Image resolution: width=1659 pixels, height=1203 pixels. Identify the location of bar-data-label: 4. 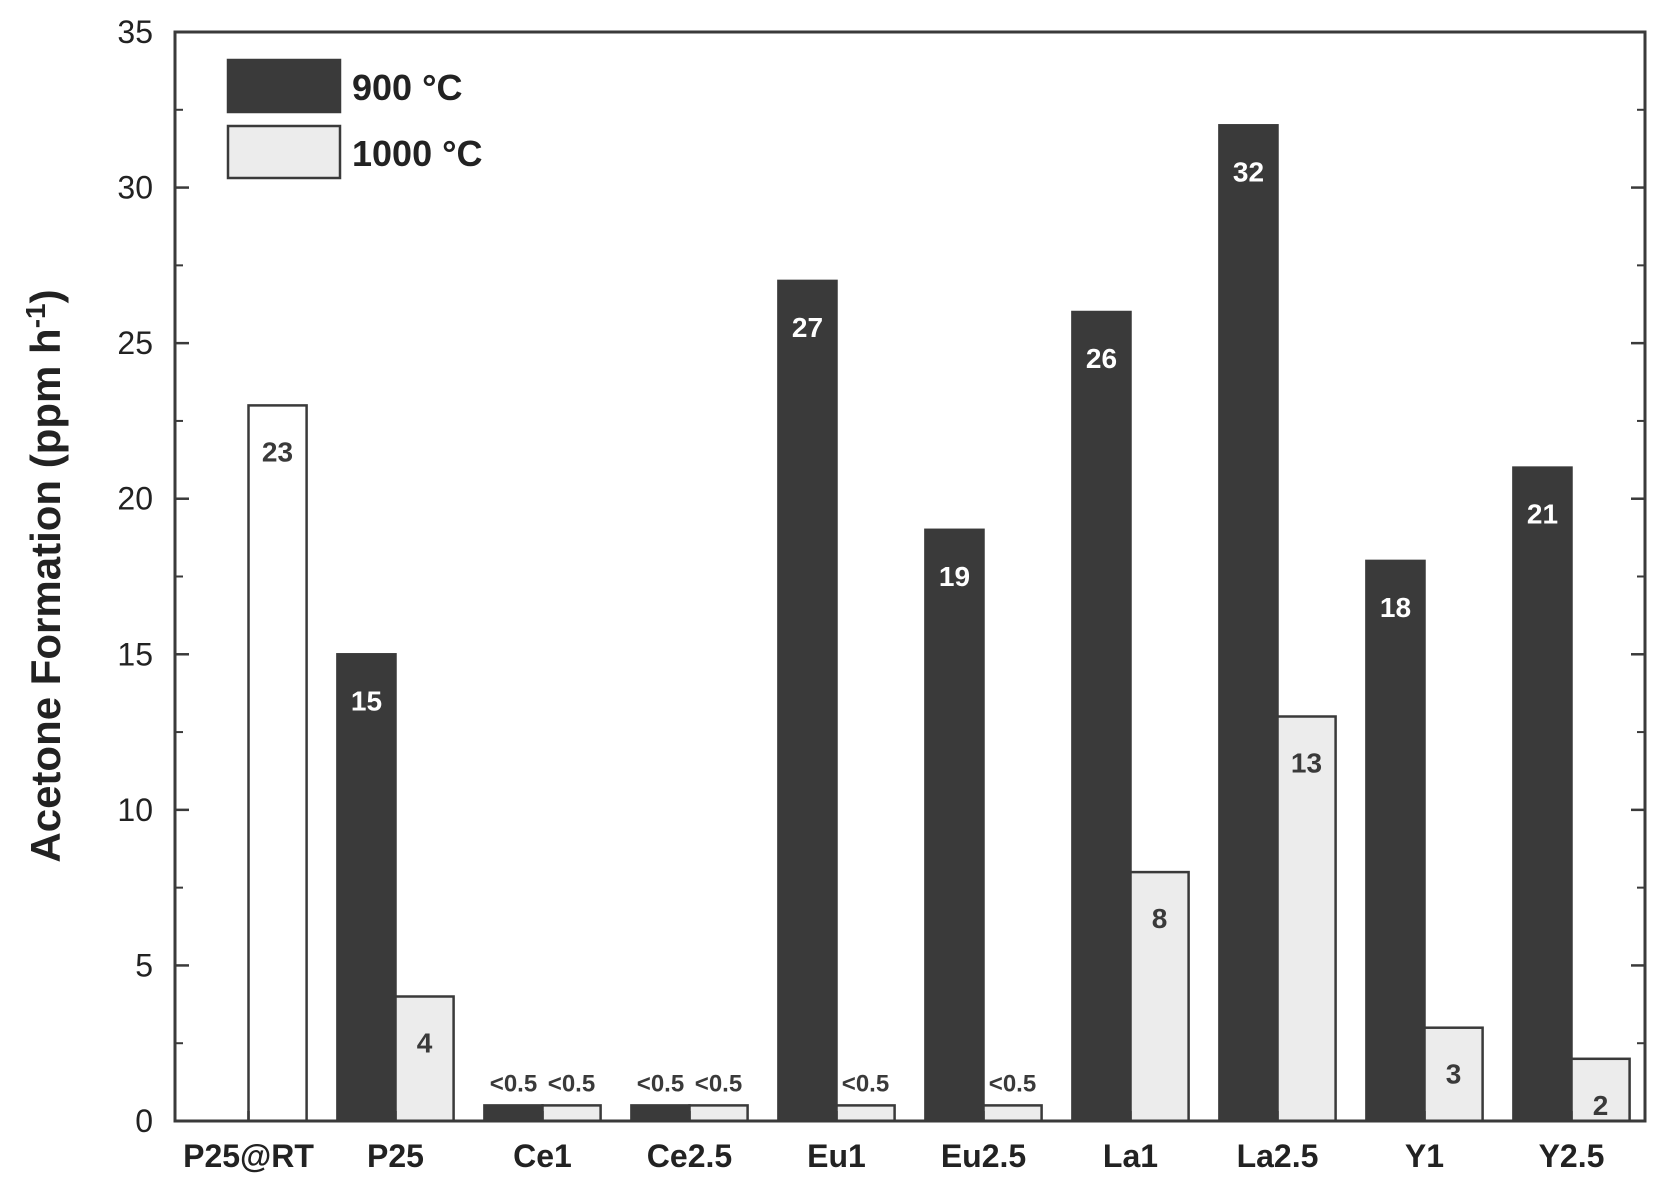
(425, 1043).